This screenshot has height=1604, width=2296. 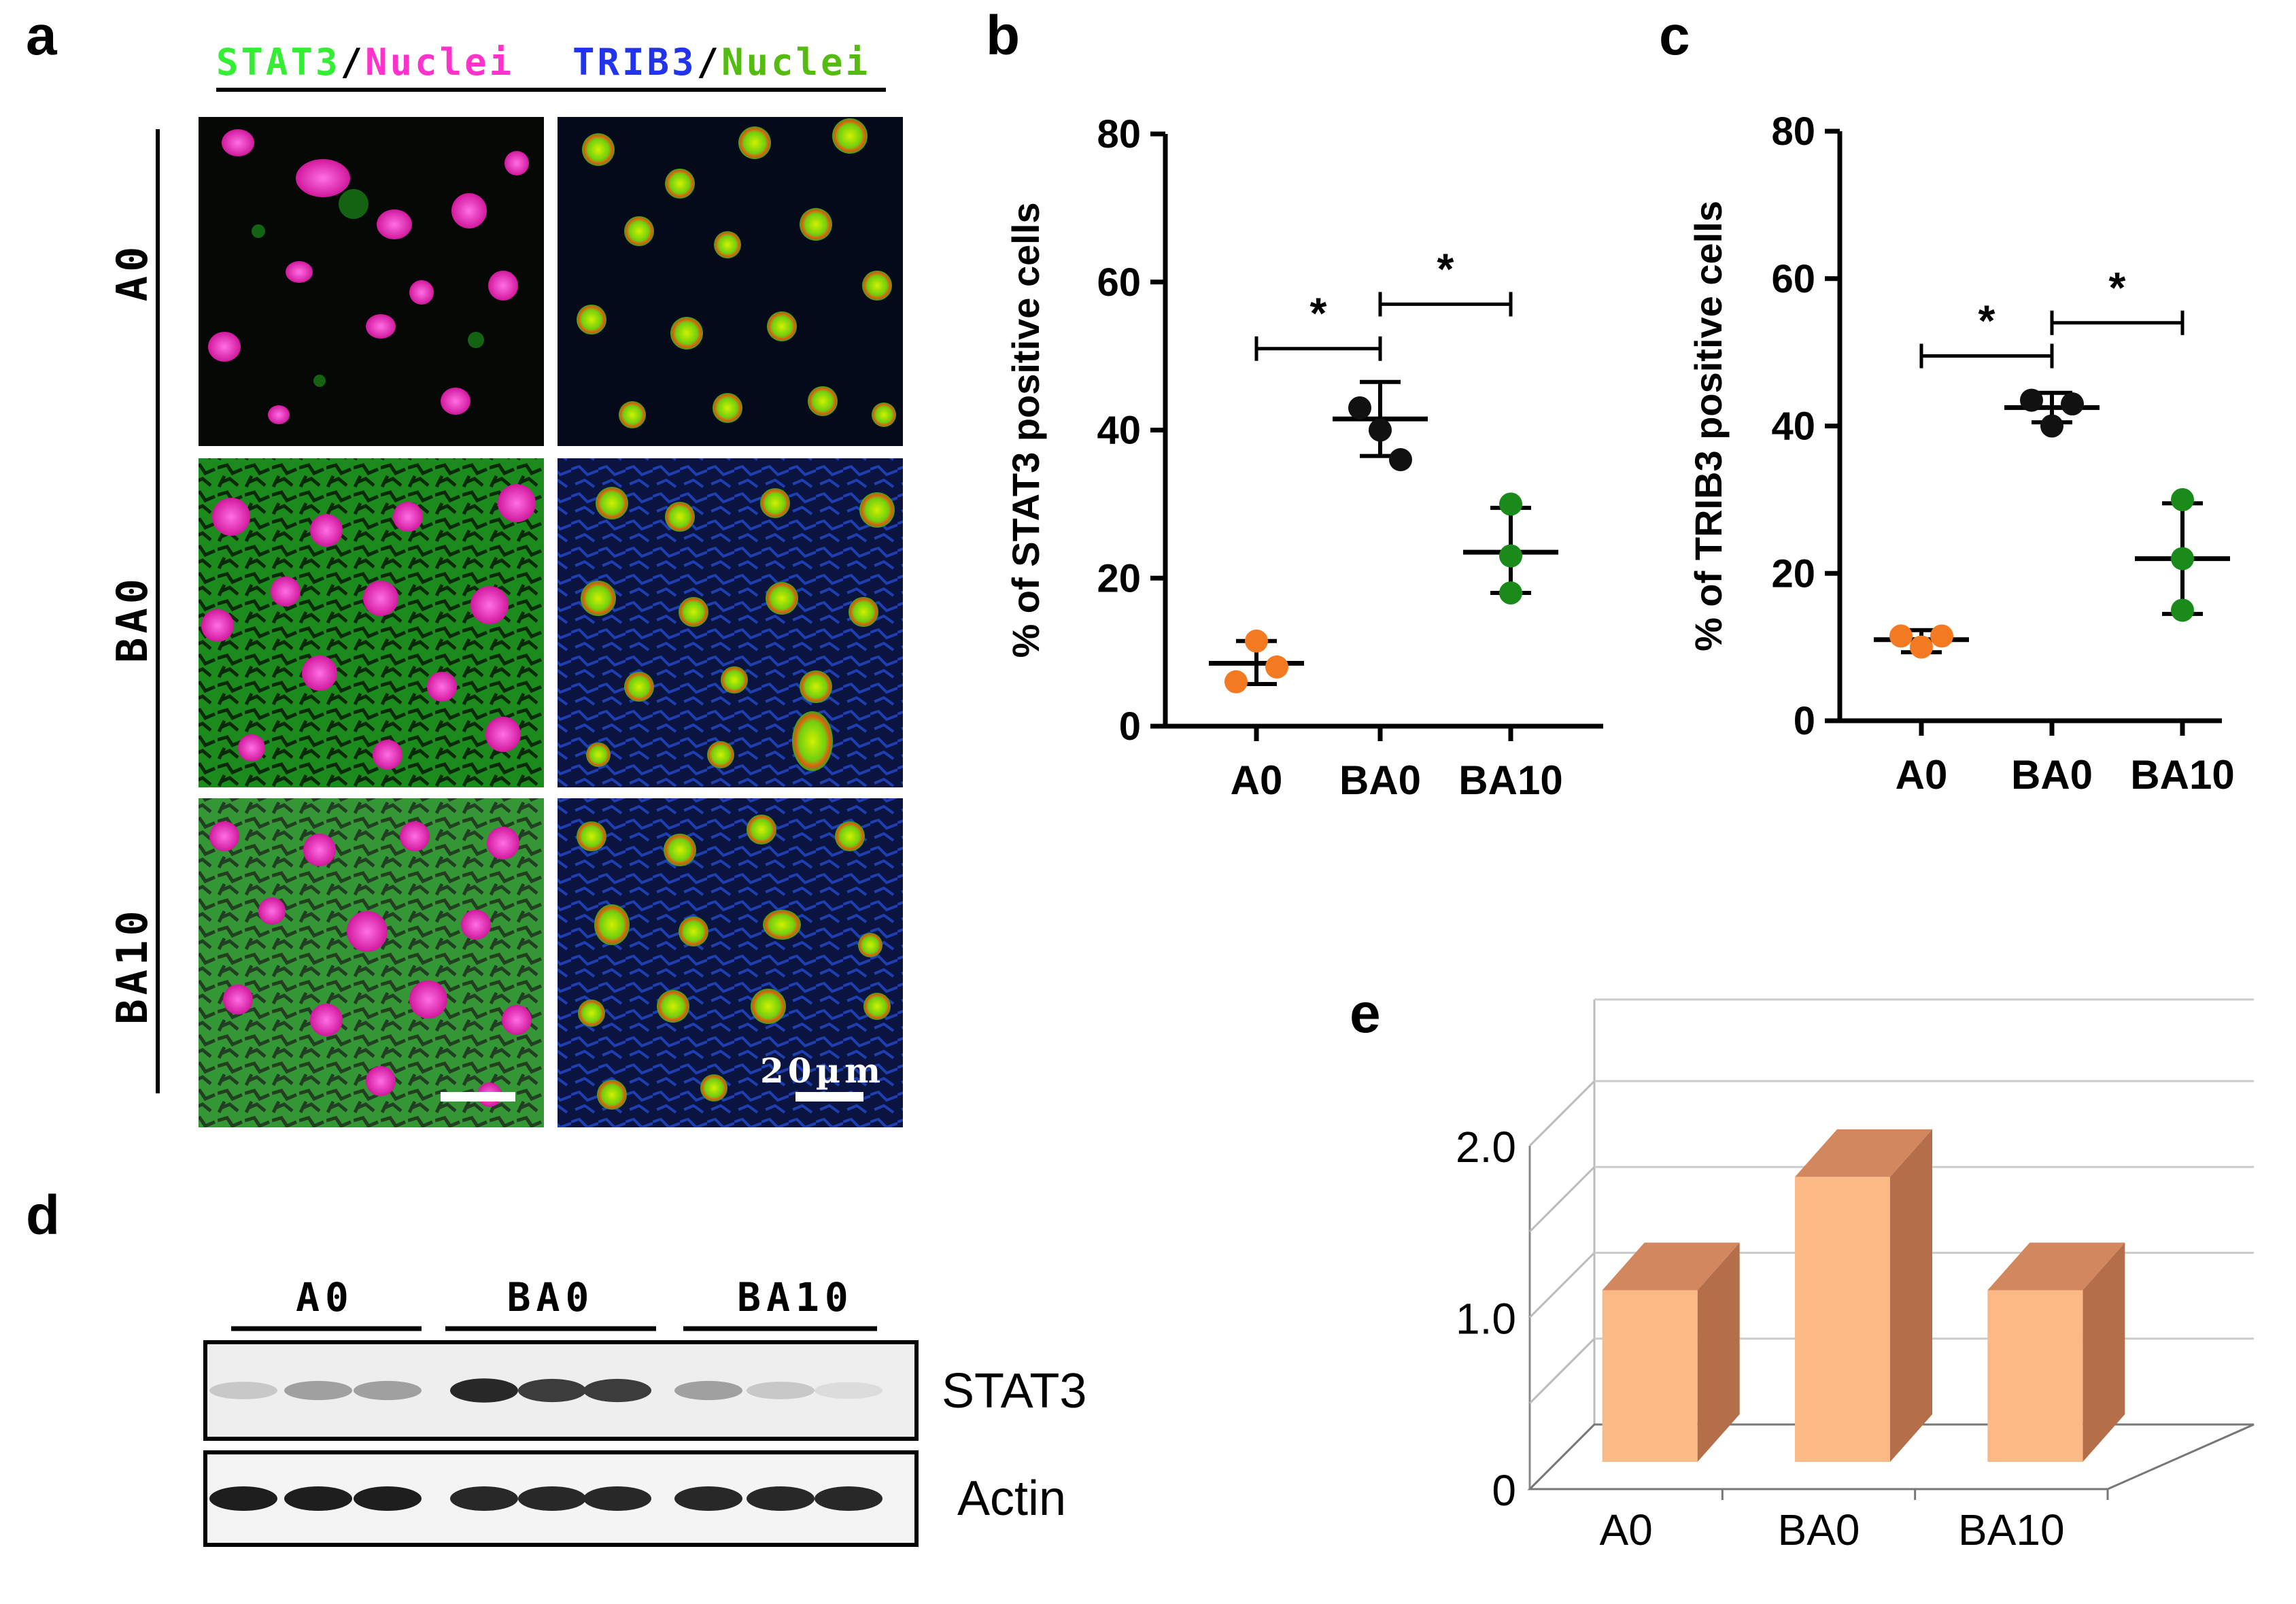 What do you see at coordinates (546, 1445) in the screenshot?
I see `blot-bands` at bounding box center [546, 1445].